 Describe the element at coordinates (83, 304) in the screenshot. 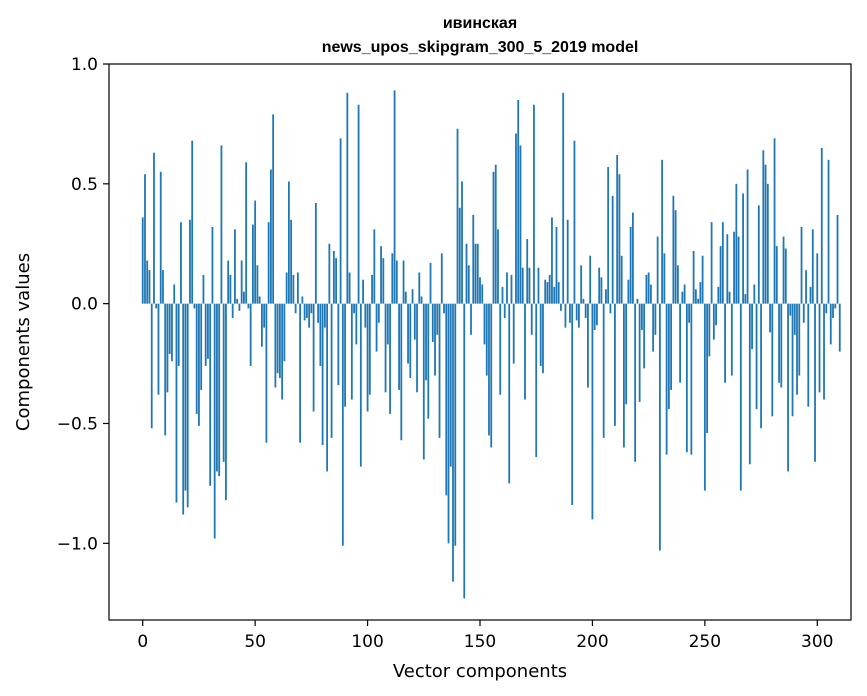

I see `y-axis: −1.0 −0.5 0.0 0.5 1.0` at that location.